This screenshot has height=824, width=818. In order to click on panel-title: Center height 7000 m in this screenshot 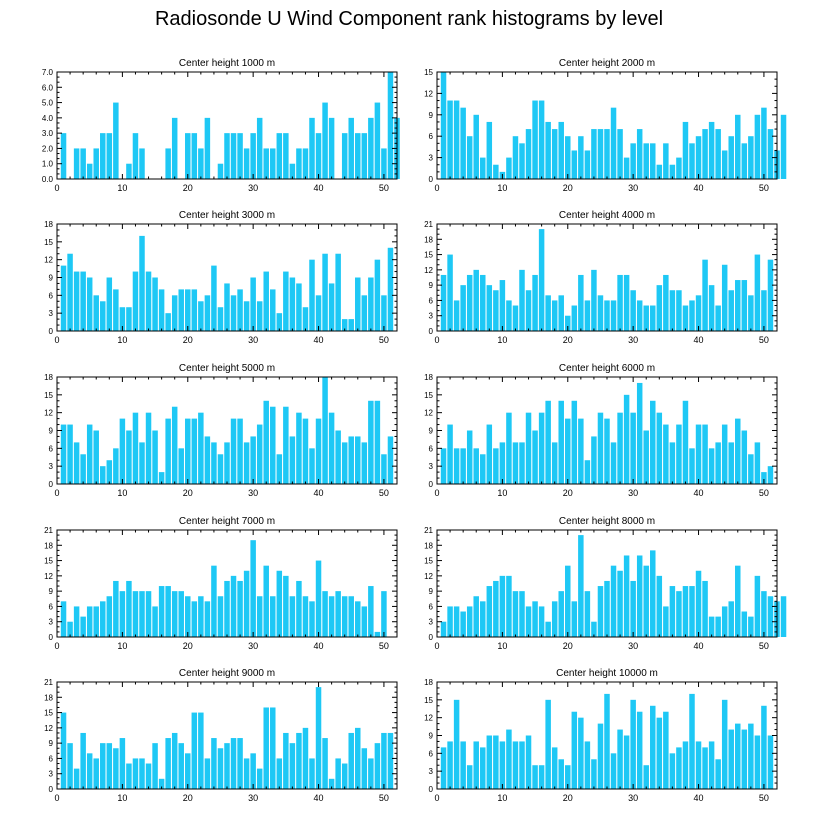, I will do `click(227, 521)`.